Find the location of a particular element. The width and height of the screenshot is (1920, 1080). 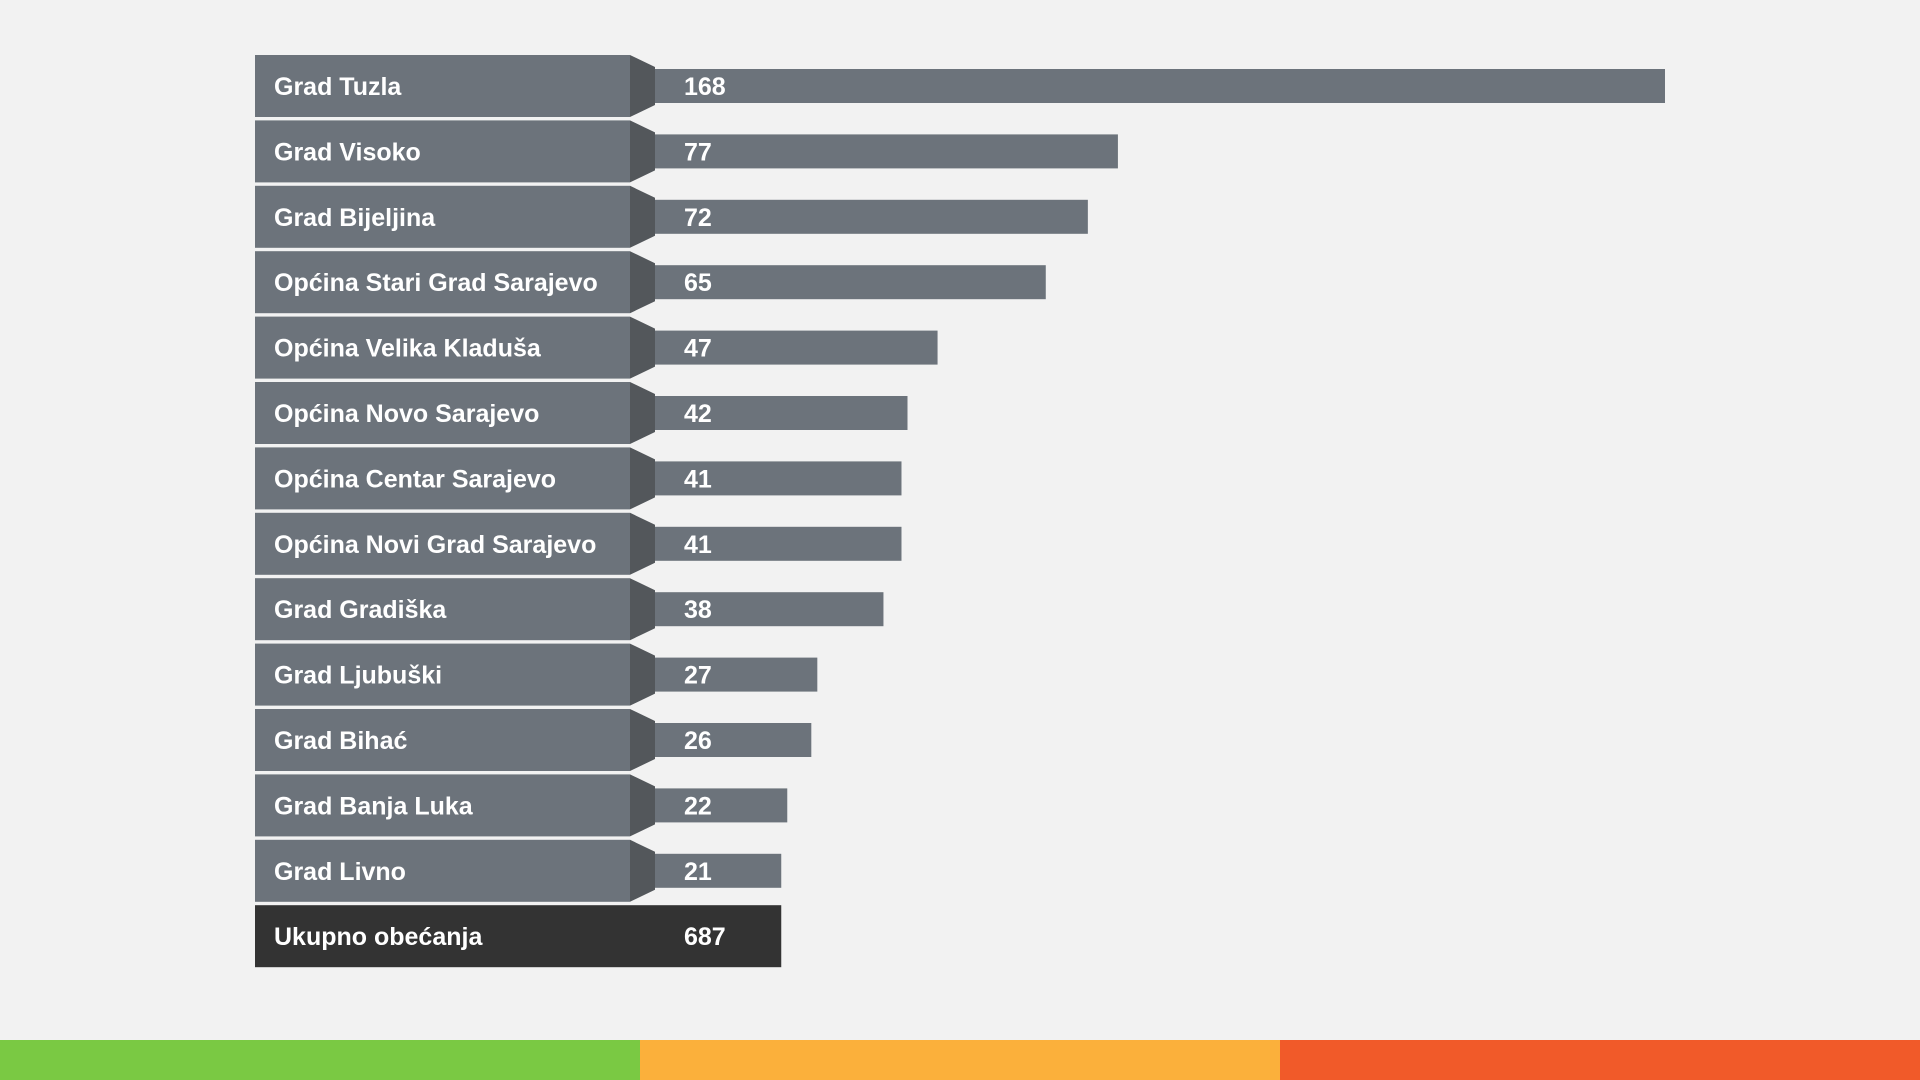

category-label: Grad Visoko is located at coordinates (347, 152).